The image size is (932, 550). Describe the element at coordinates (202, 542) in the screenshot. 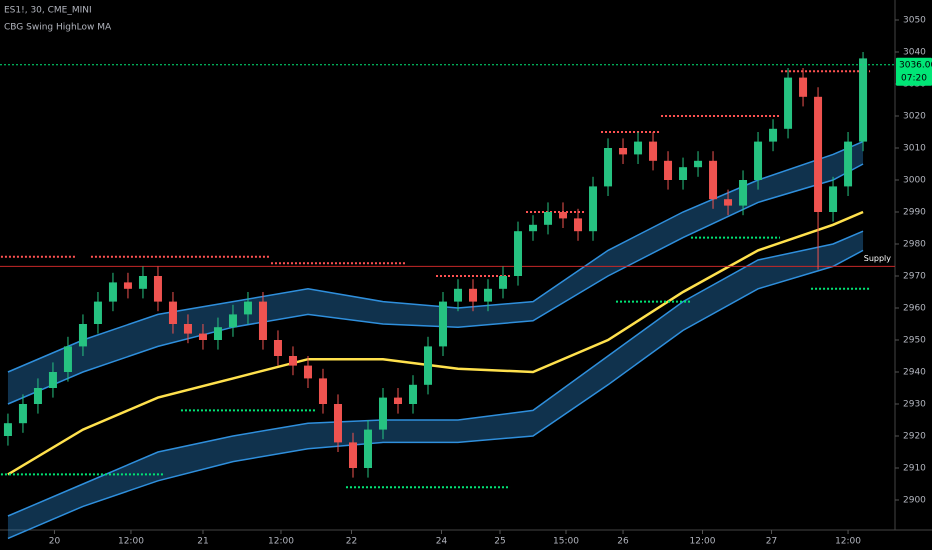

I see `x-tick-label: 21` at that location.